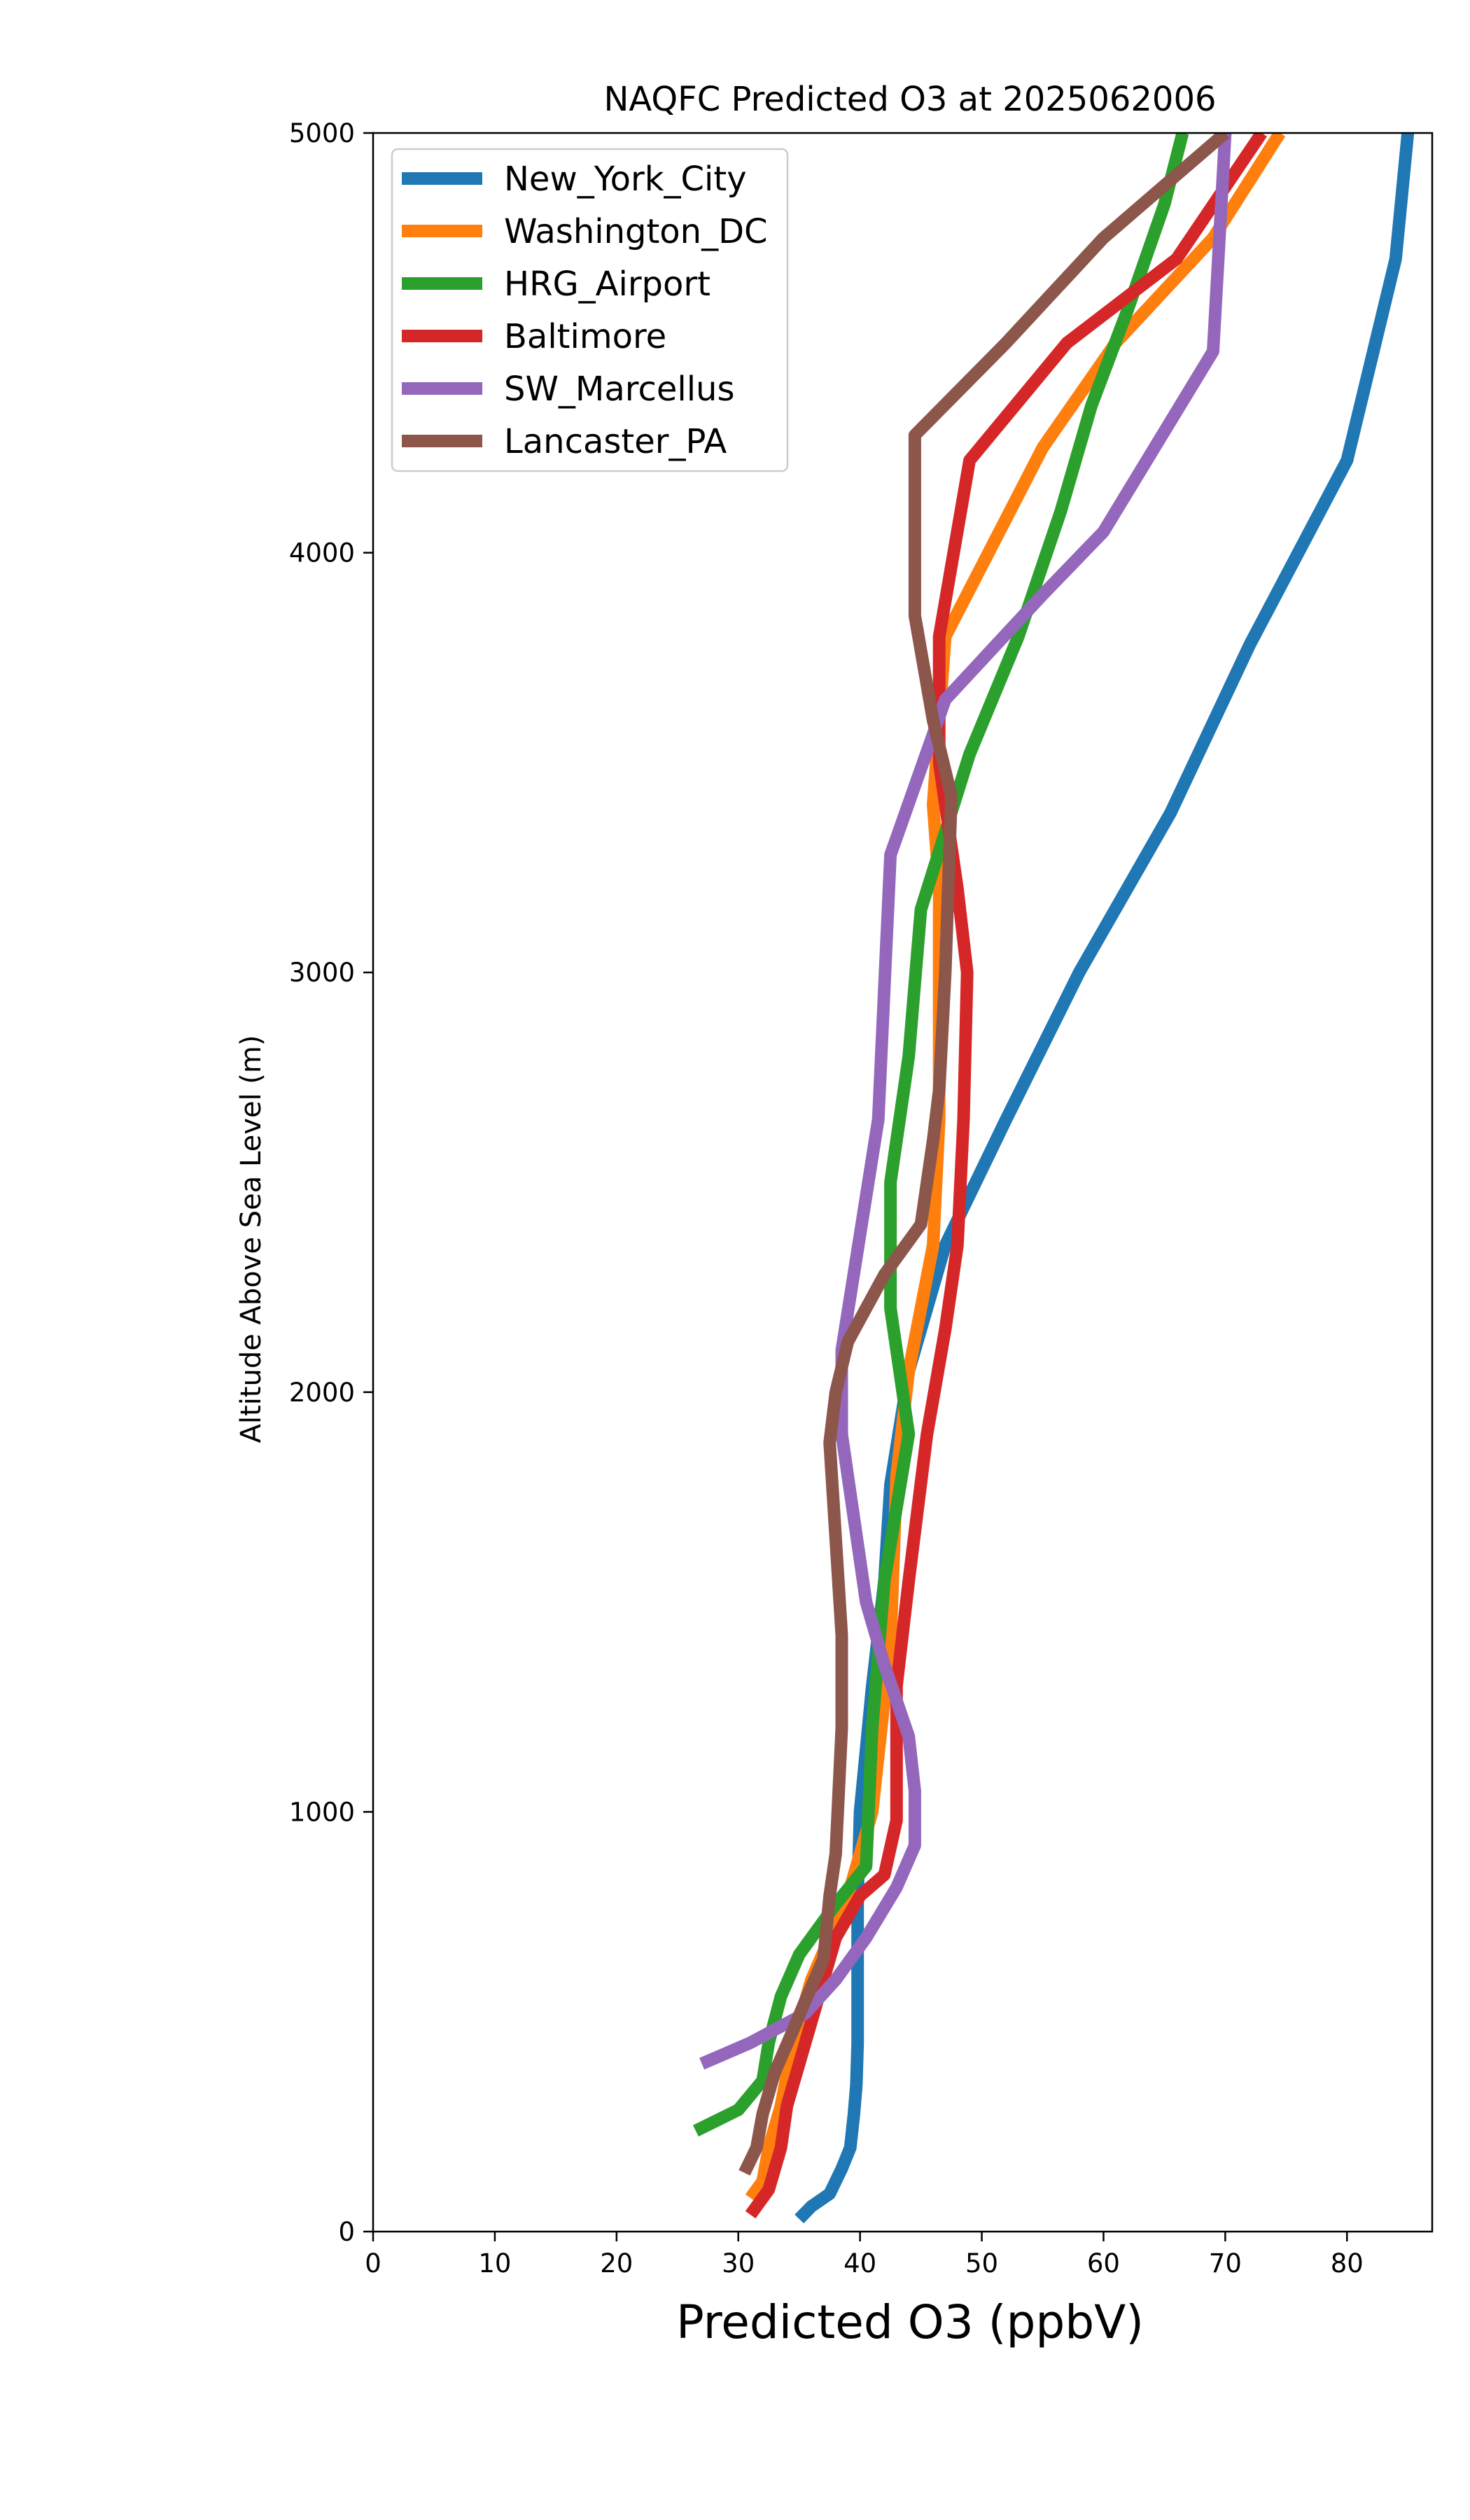 The height and width of the screenshot is (2520, 1470). Describe the element at coordinates (615, 441) in the screenshot. I see `legend-label: Lancaster_PA` at that location.